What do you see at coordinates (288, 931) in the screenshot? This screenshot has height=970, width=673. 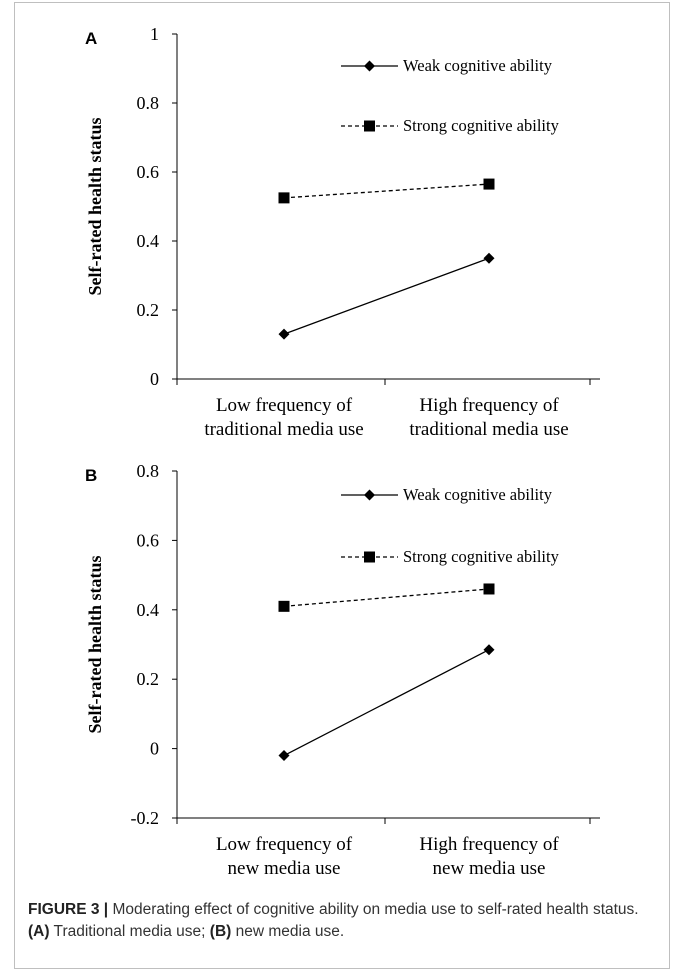 I see `caption-text-3: new media use.` at bounding box center [288, 931].